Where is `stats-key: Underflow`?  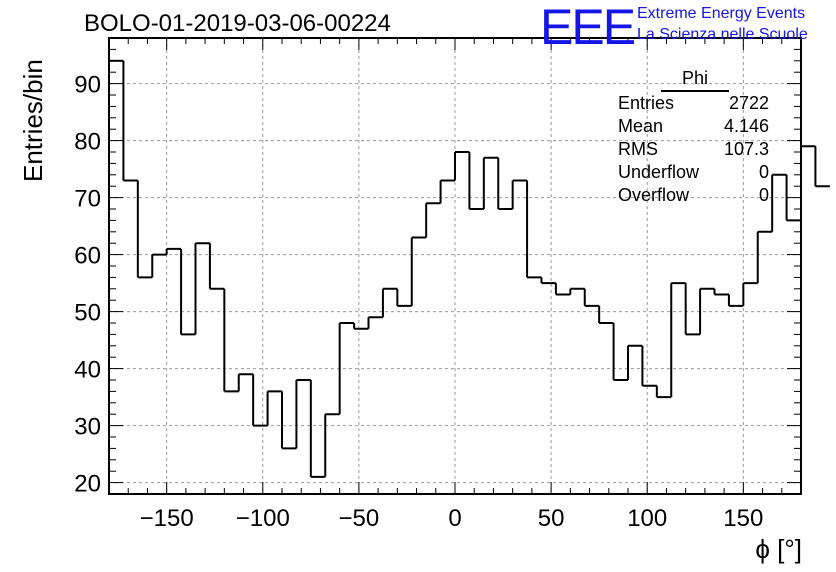
stats-key: Underflow is located at coordinates (659, 172).